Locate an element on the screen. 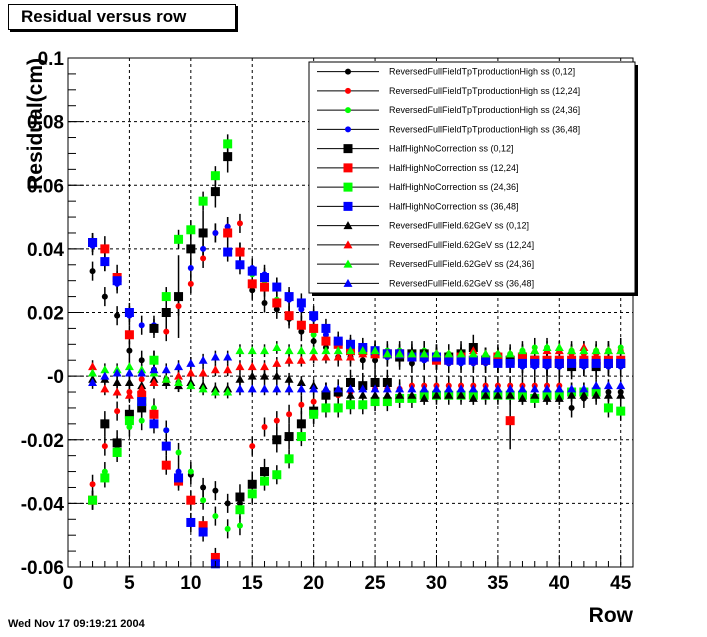 The height and width of the screenshot is (637, 707). legend-entry: ReversedFullField.62GeV ss (24,36] is located at coordinates (461, 264).